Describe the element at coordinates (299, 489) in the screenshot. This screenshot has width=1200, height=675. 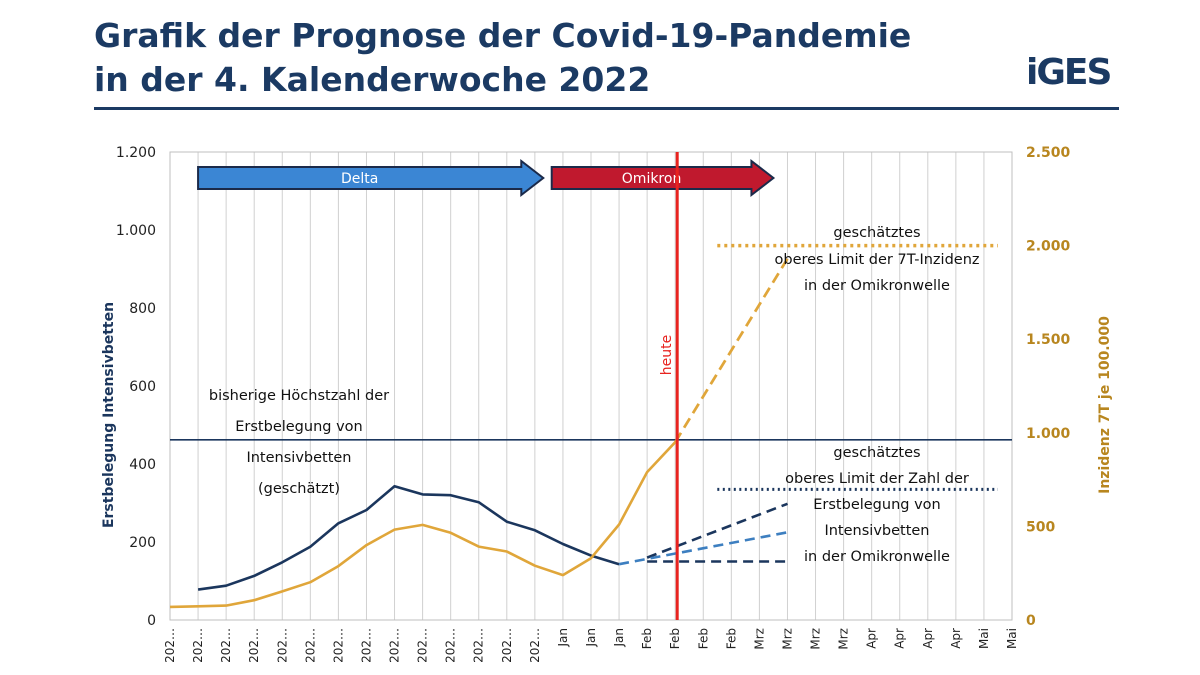
I see `max-icu-annotation: (geschätzt)` at that location.